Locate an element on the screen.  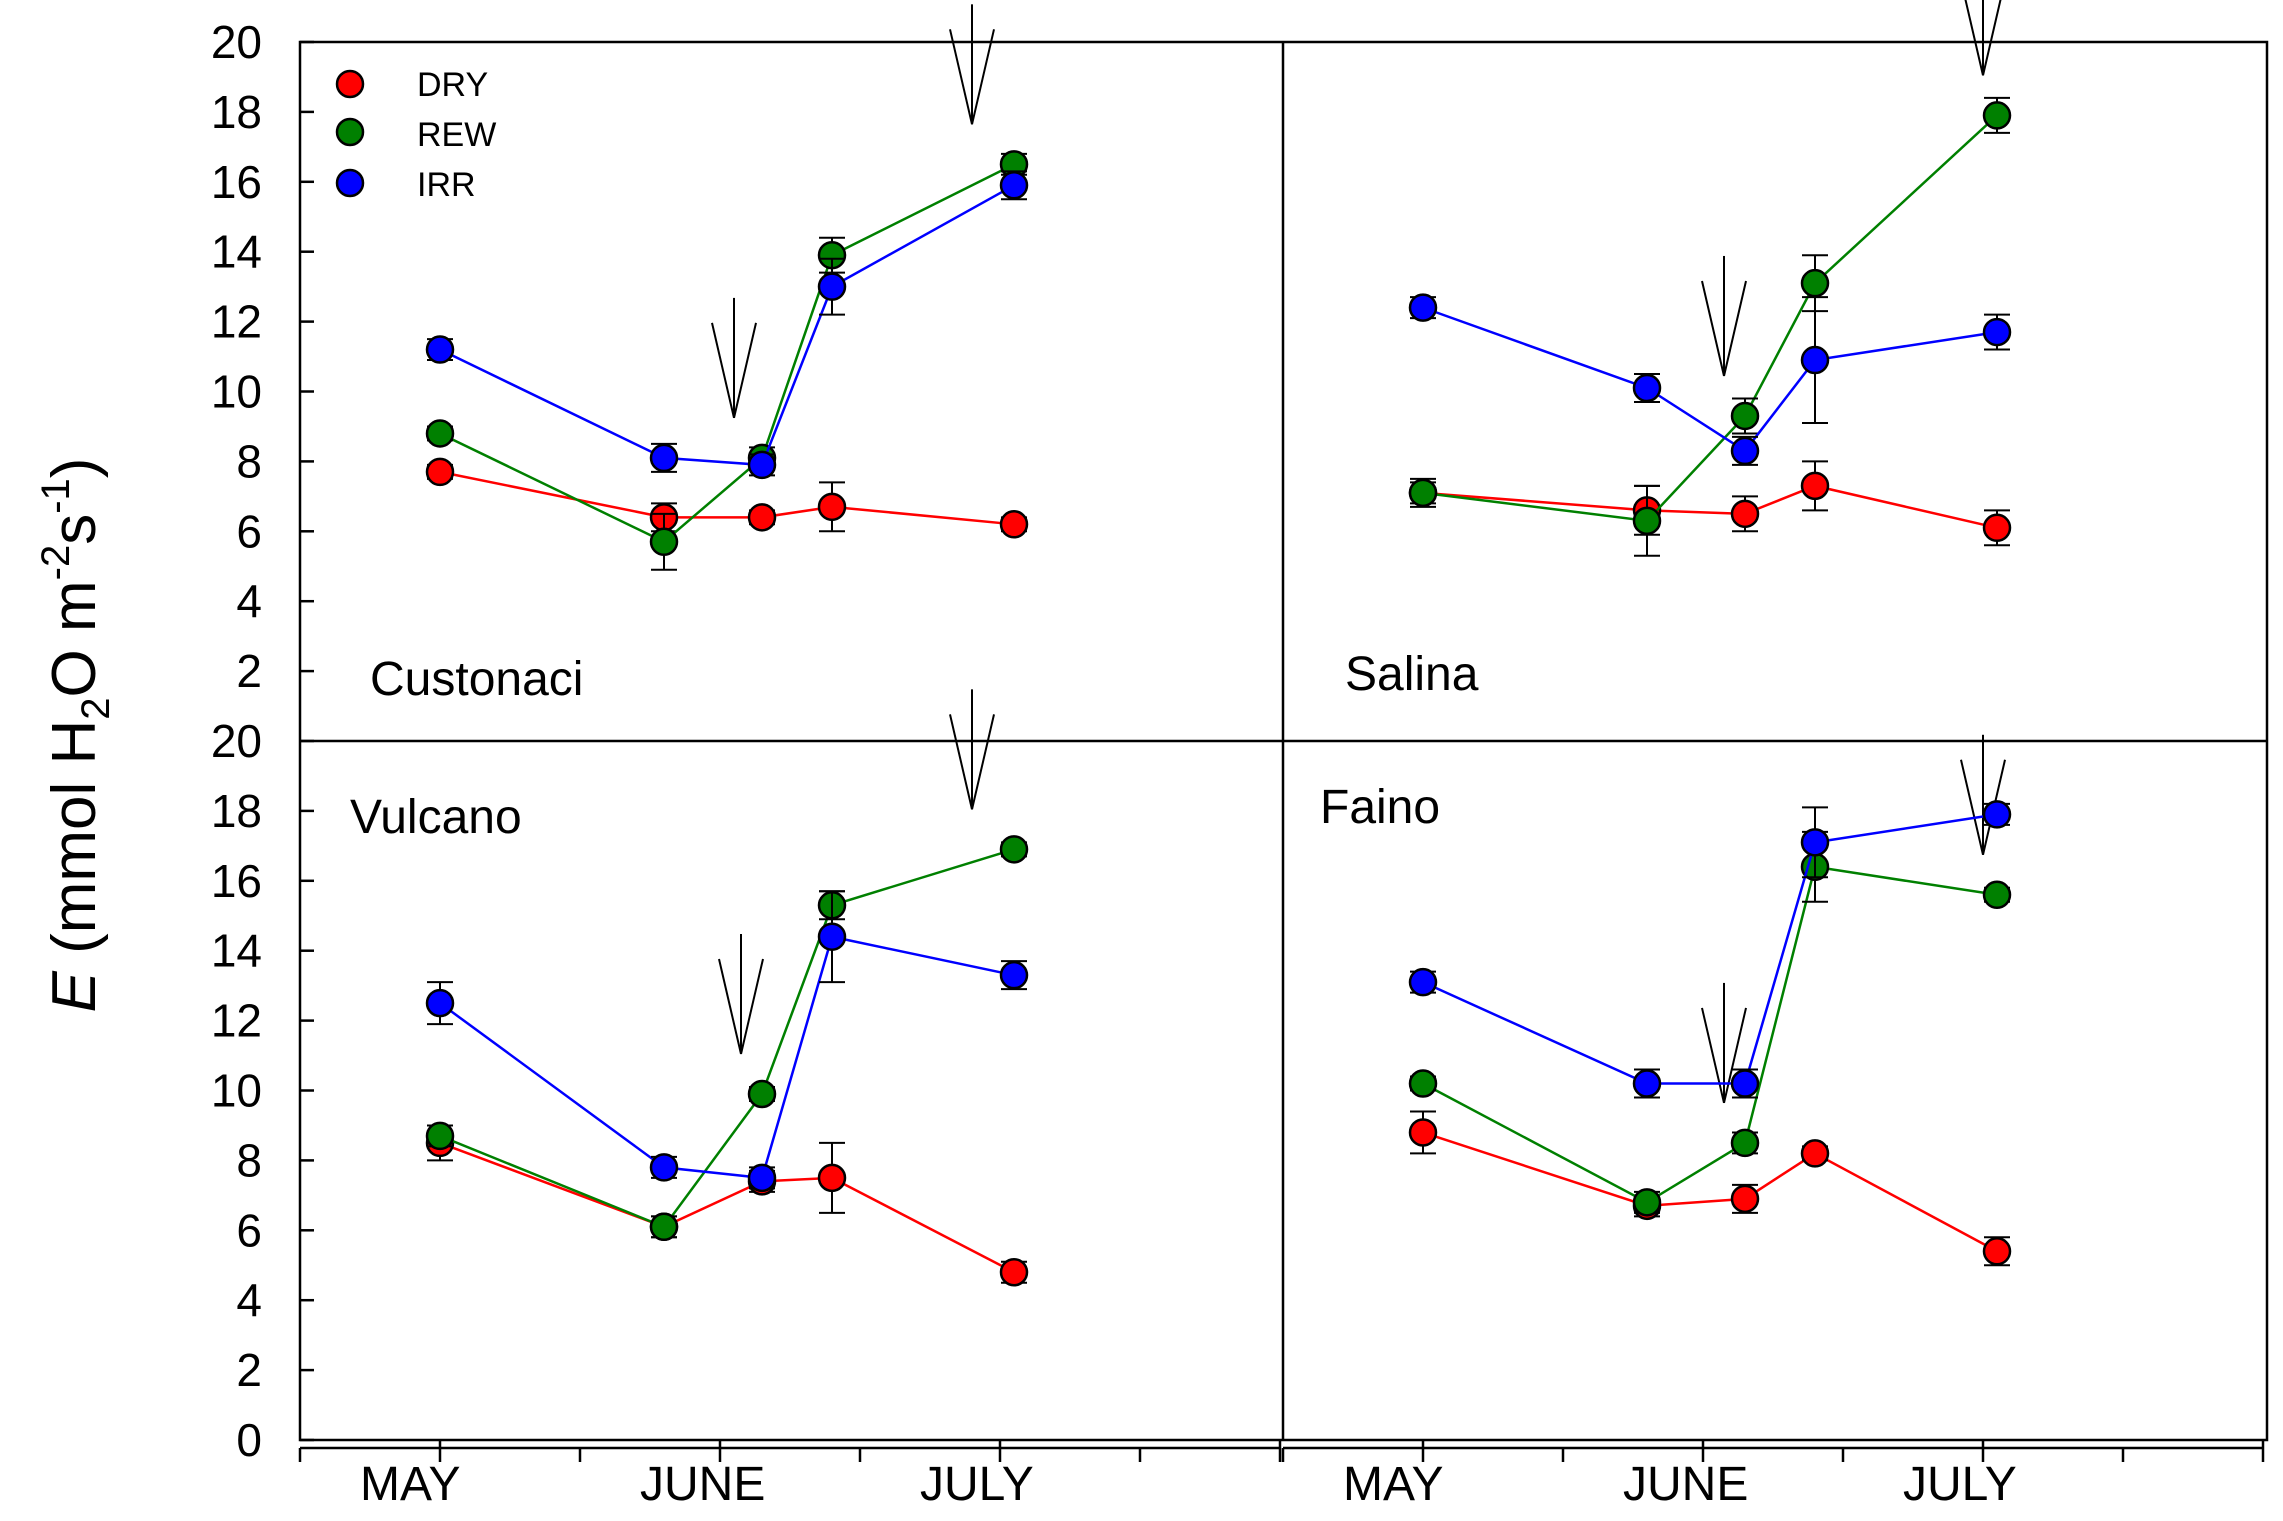
legend-marker-dry is located at coordinates (350, 84).